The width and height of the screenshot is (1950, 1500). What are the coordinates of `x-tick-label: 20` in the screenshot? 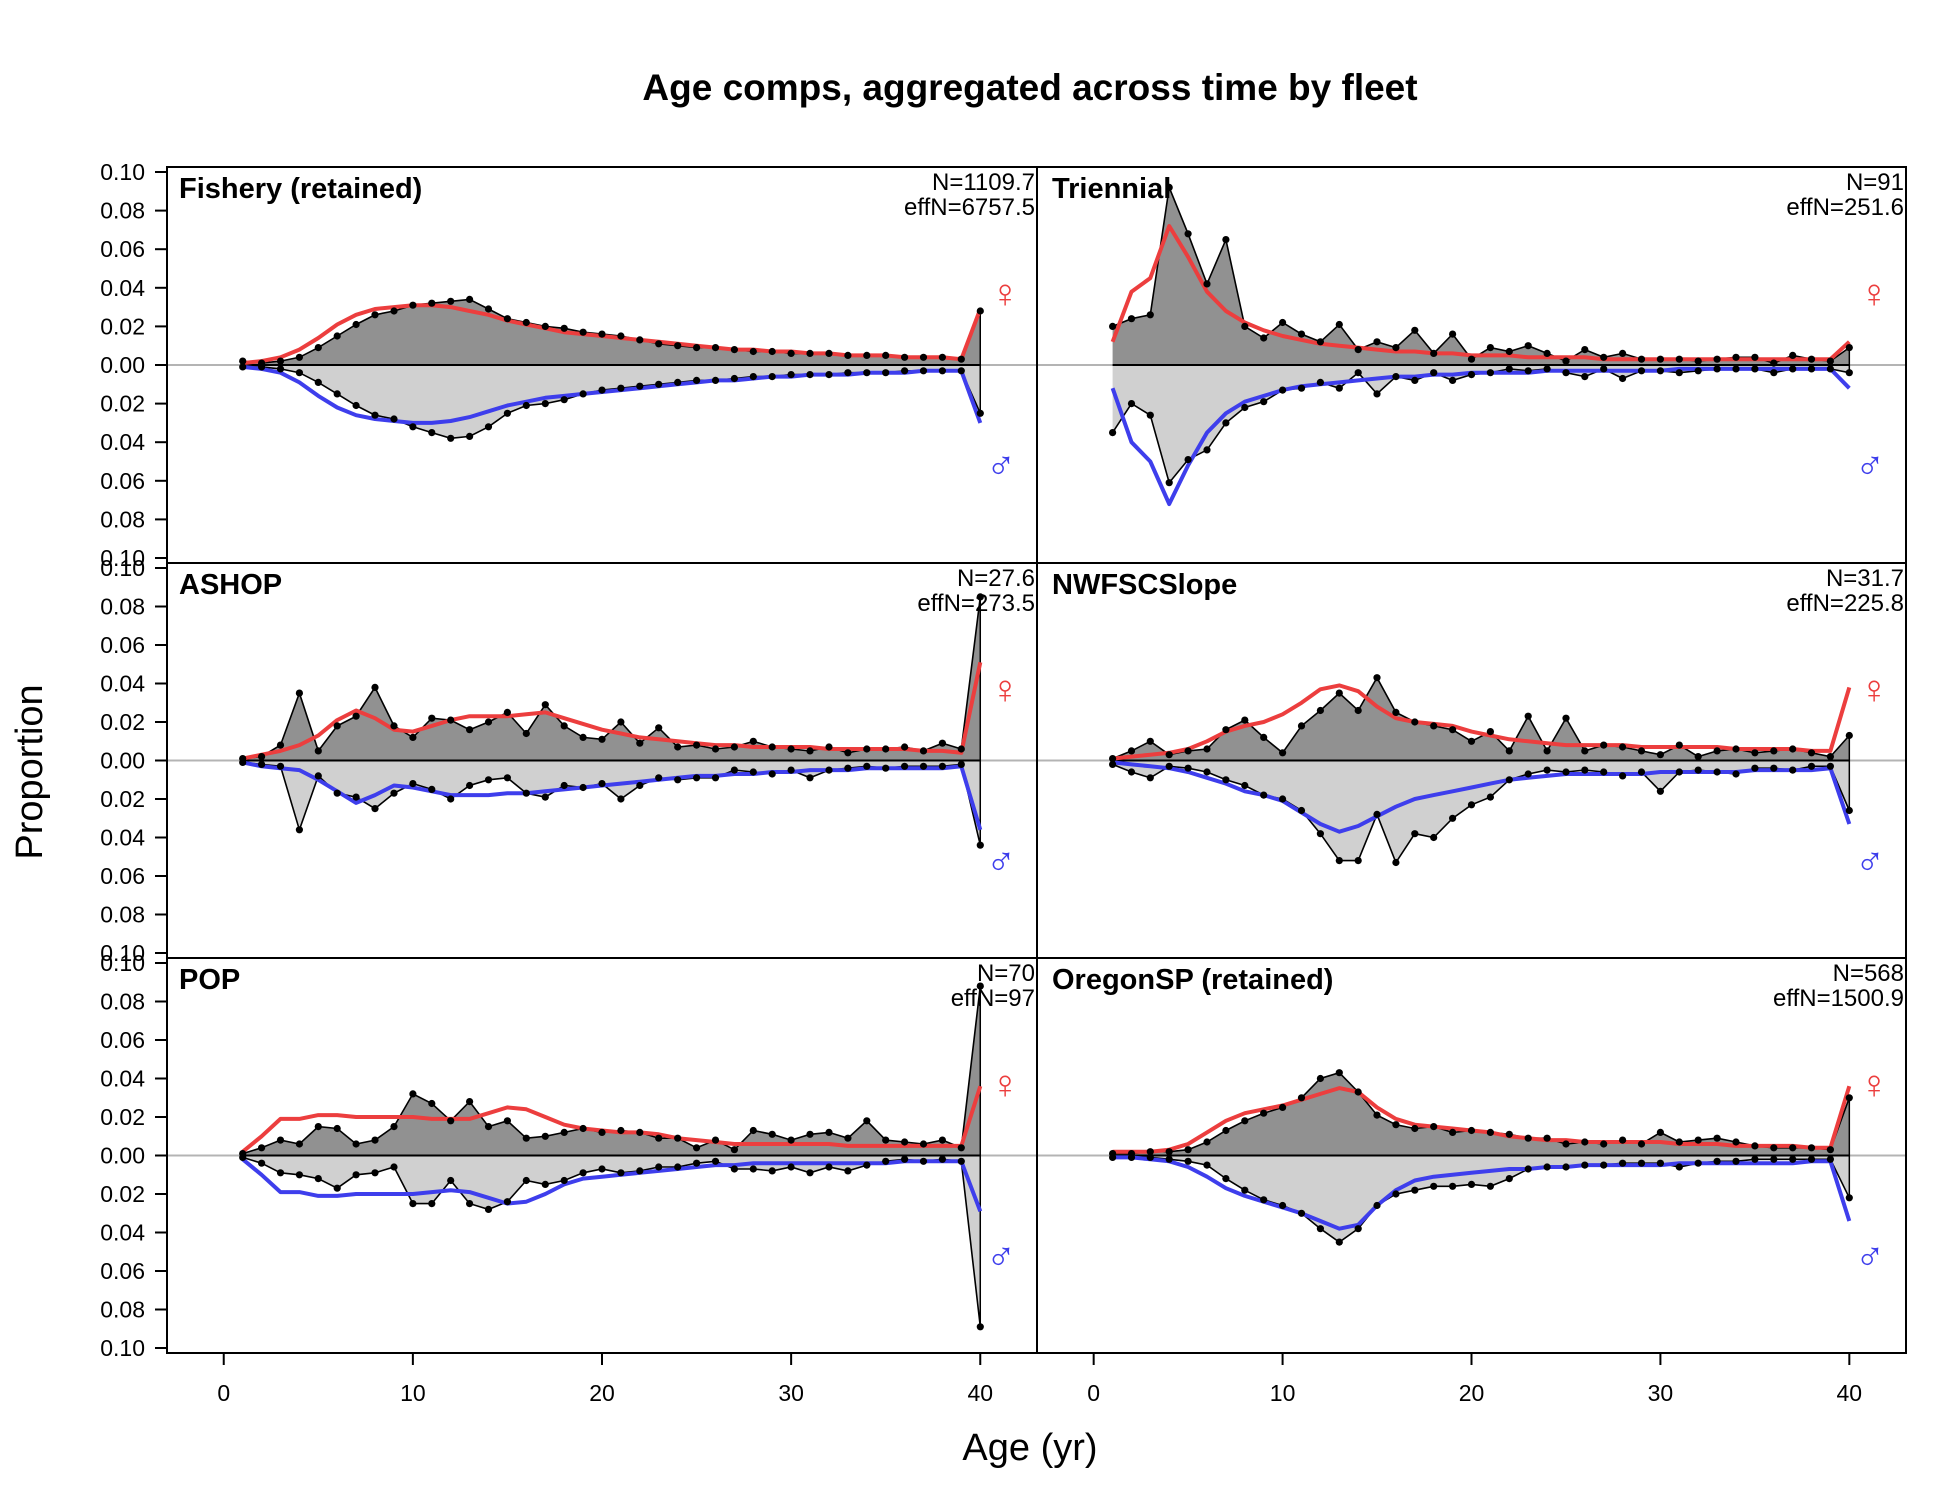 It's located at (1472, 1393).